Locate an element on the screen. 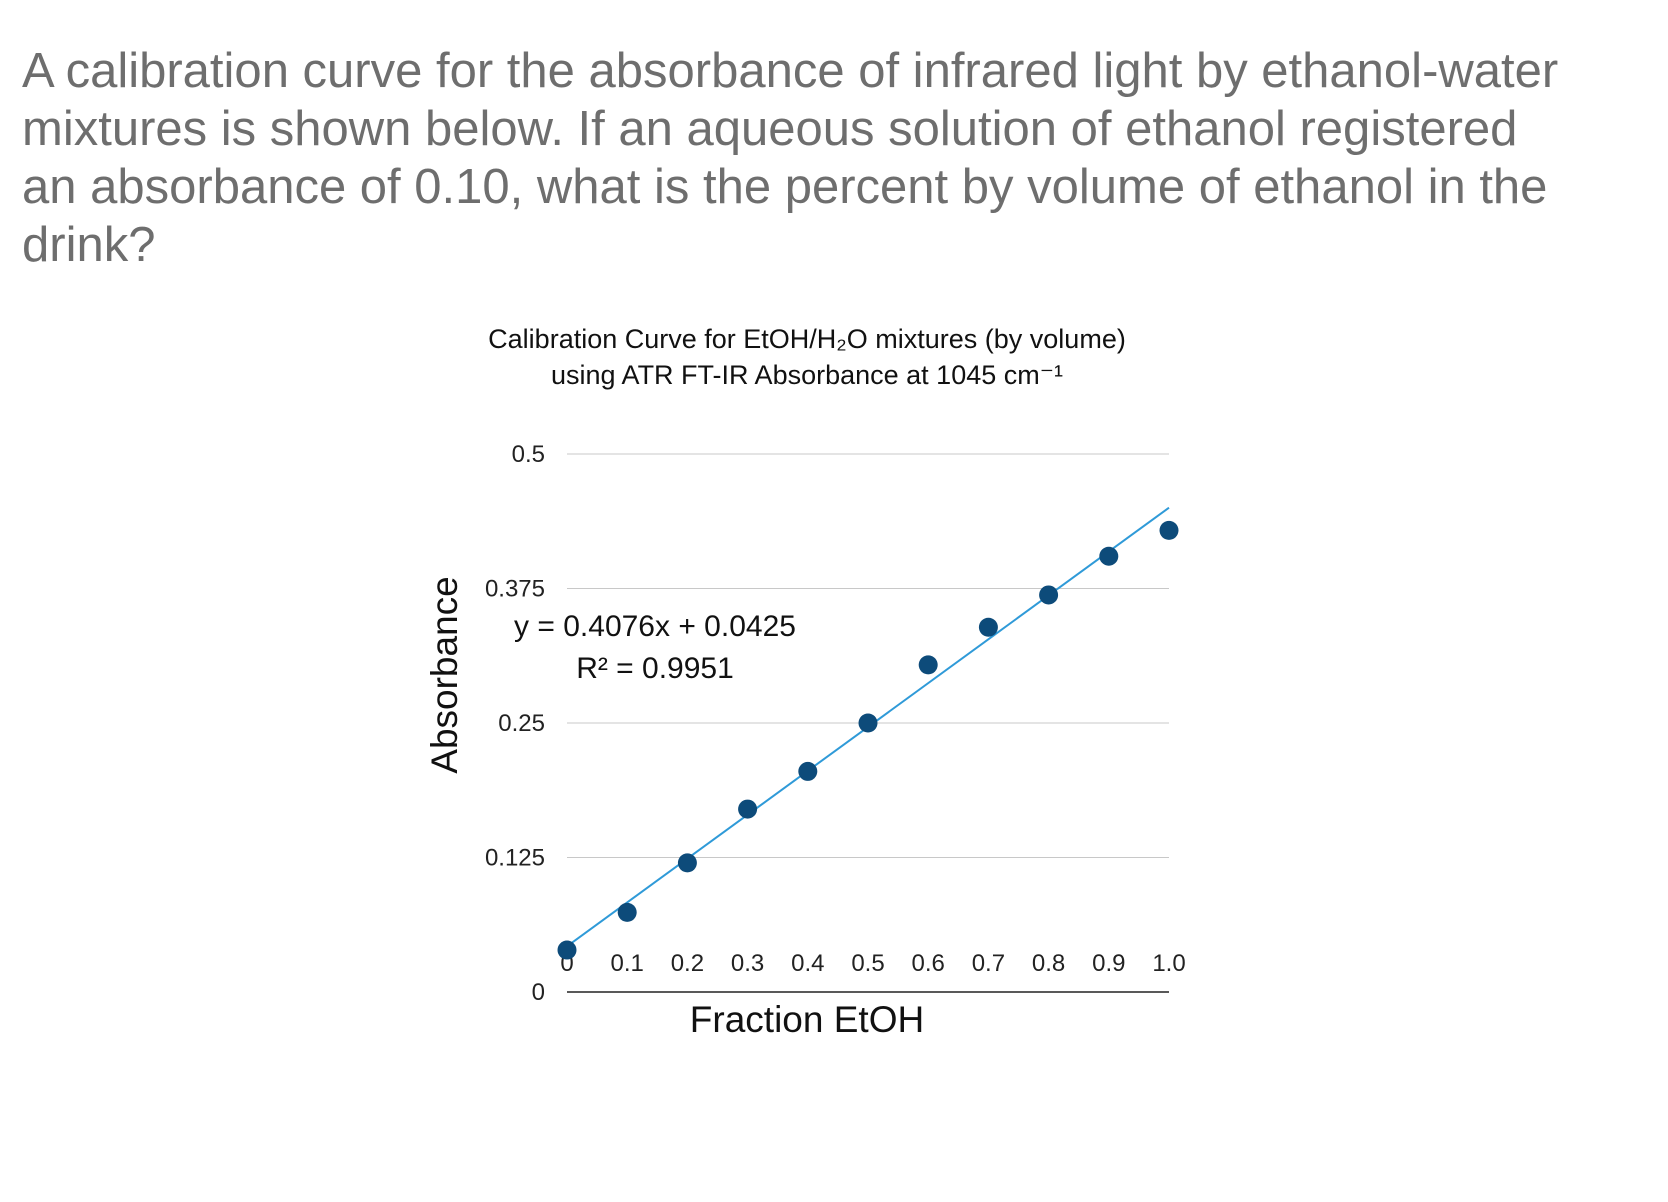 The width and height of the screenshot is (1668, 1202). x-tick-label: 0.8 is located at coordinates (1048, 963).